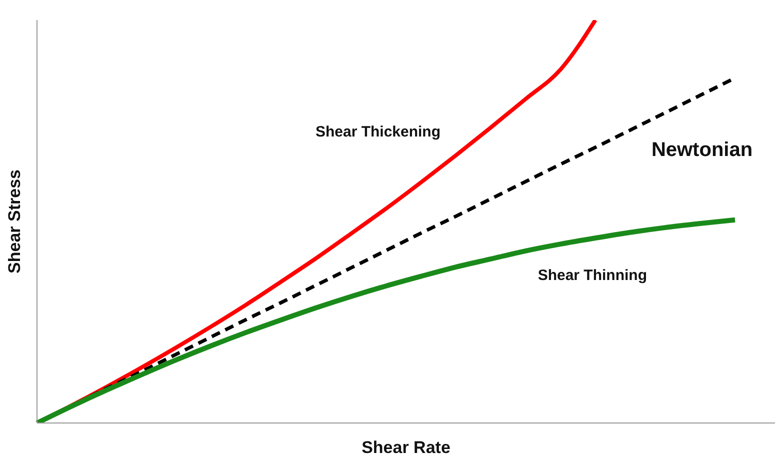 The image size is (777, 457). Describe the element at coordinates (14, 222) in the screenshot. I see `y-axis-title: Shear Stress` at that location.